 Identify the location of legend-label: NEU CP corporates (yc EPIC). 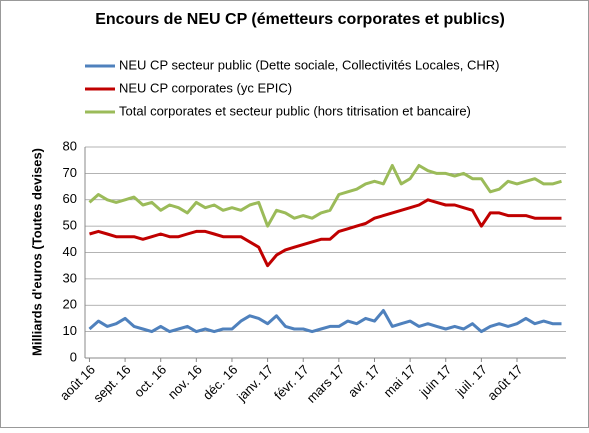
(205, 87).